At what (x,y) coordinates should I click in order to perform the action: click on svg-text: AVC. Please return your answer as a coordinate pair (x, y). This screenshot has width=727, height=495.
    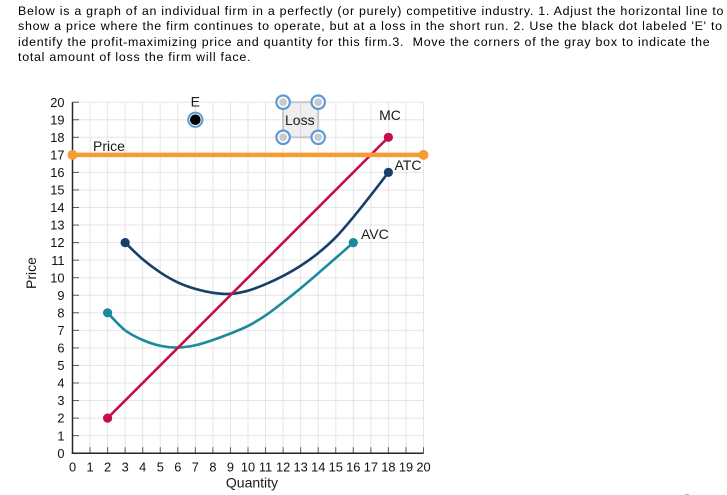
    Looking at the image, I should click on (375, 234).